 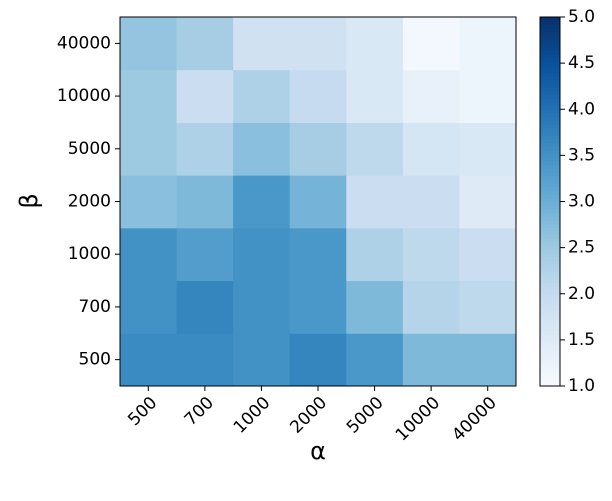 I want to click on x-tick-label: 40000, so click(x=474, y=419).